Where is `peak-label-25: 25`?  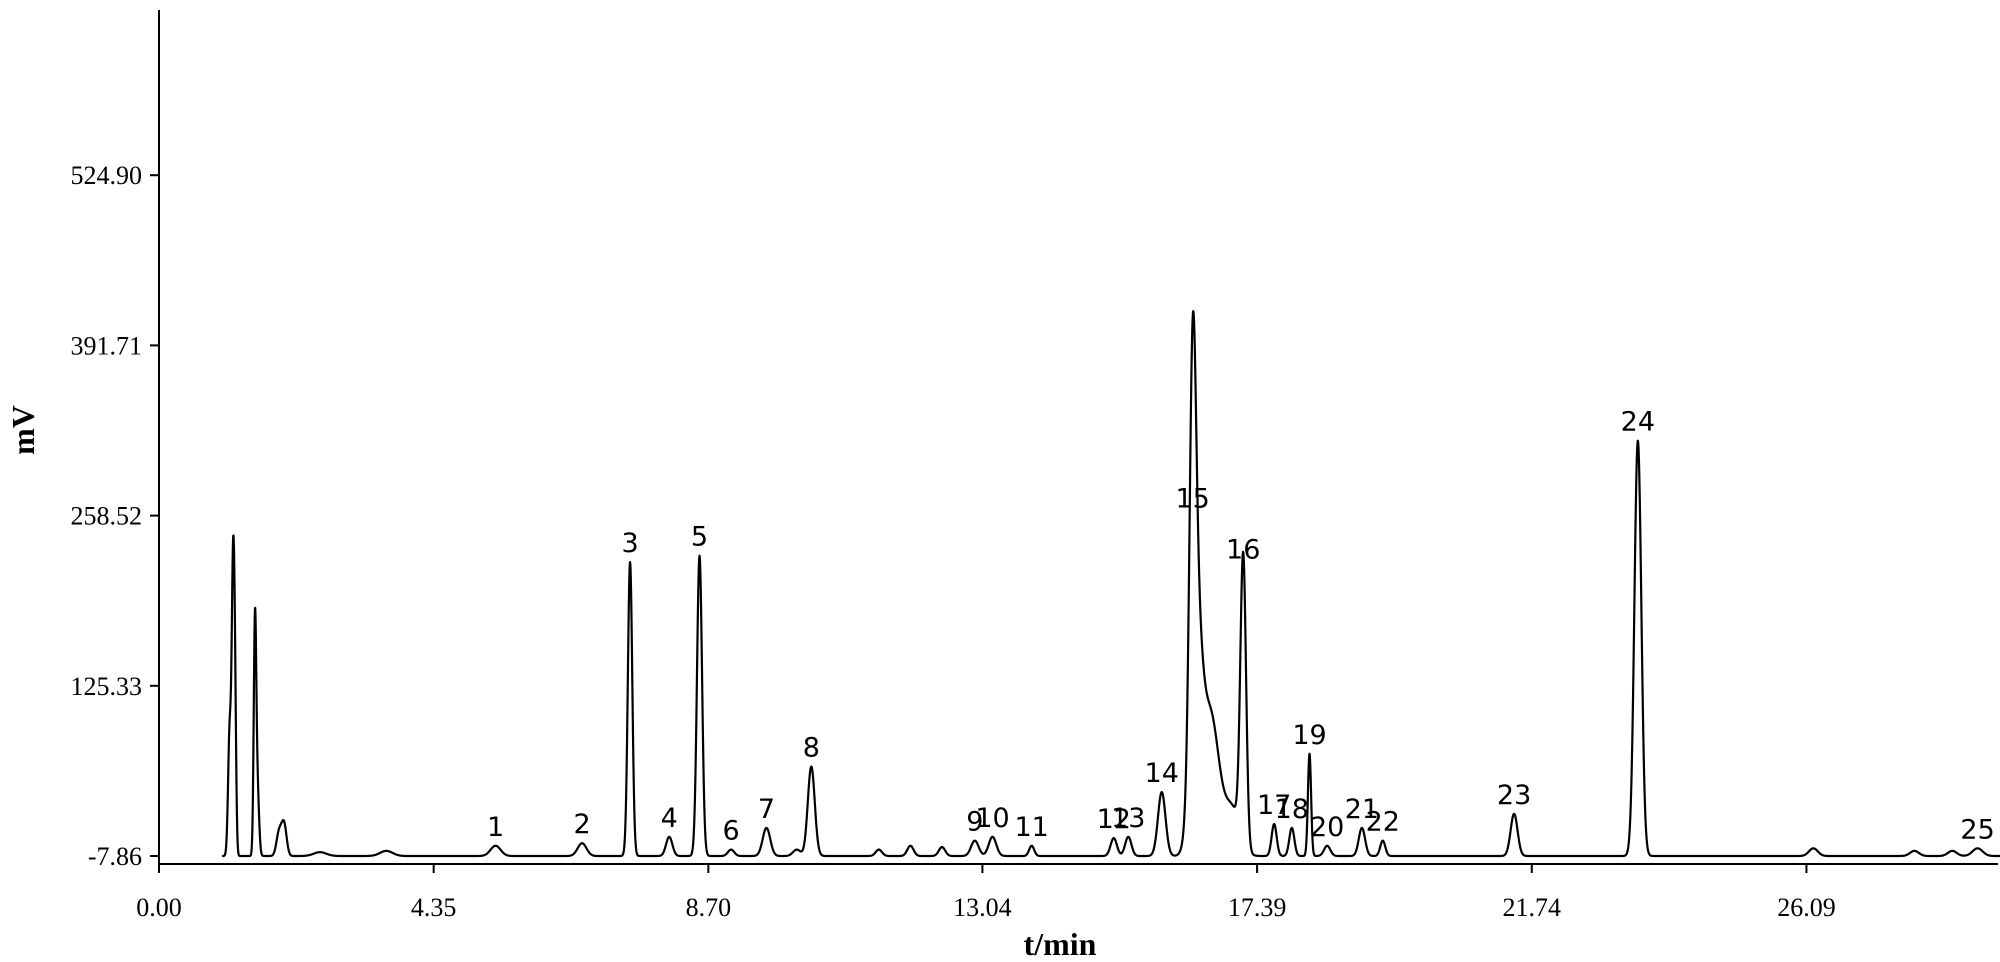
peak-label-25: 25 is located at coordinates (1977, 829).